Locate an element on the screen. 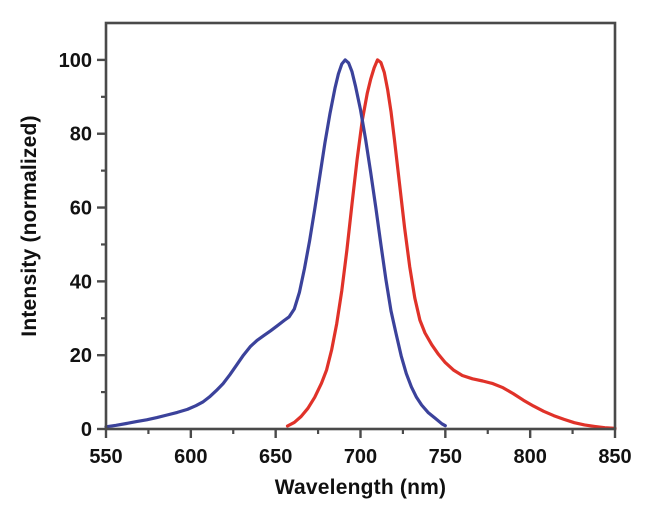 This screenshot has height=528, width=650. y-axis-label: Intensity (normalized) is located at coordinates (29, 226).